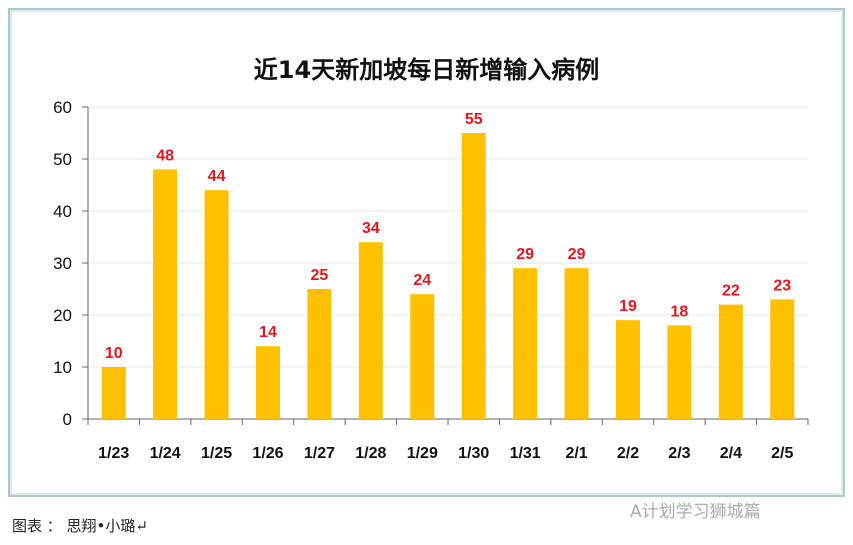  What do you see at coordinates (680, 311) in the screenshot?
I see `data-label: 18` at bounding box center [680, 311].